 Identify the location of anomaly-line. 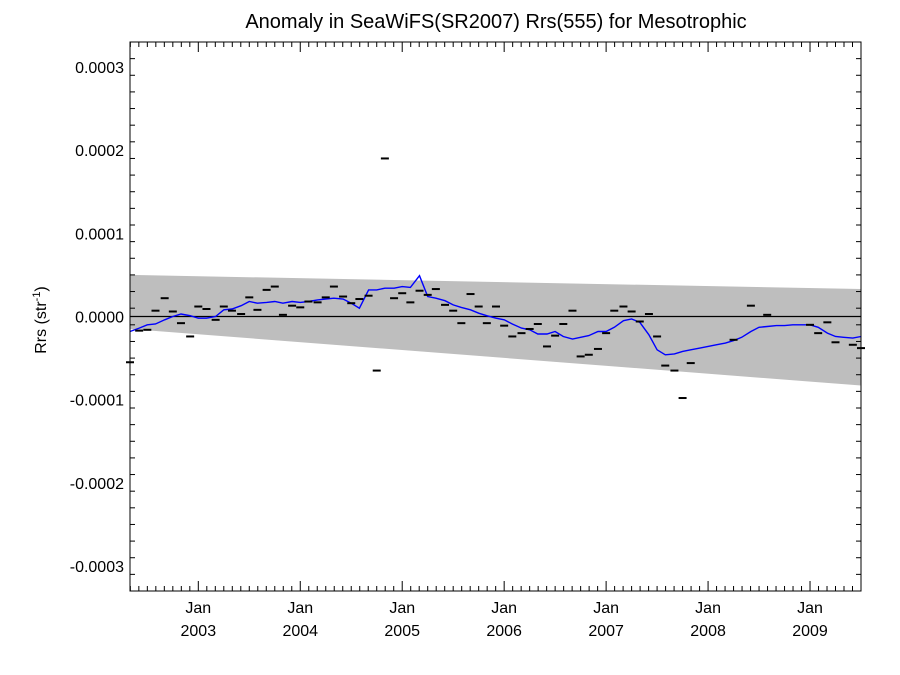
(495, 315).